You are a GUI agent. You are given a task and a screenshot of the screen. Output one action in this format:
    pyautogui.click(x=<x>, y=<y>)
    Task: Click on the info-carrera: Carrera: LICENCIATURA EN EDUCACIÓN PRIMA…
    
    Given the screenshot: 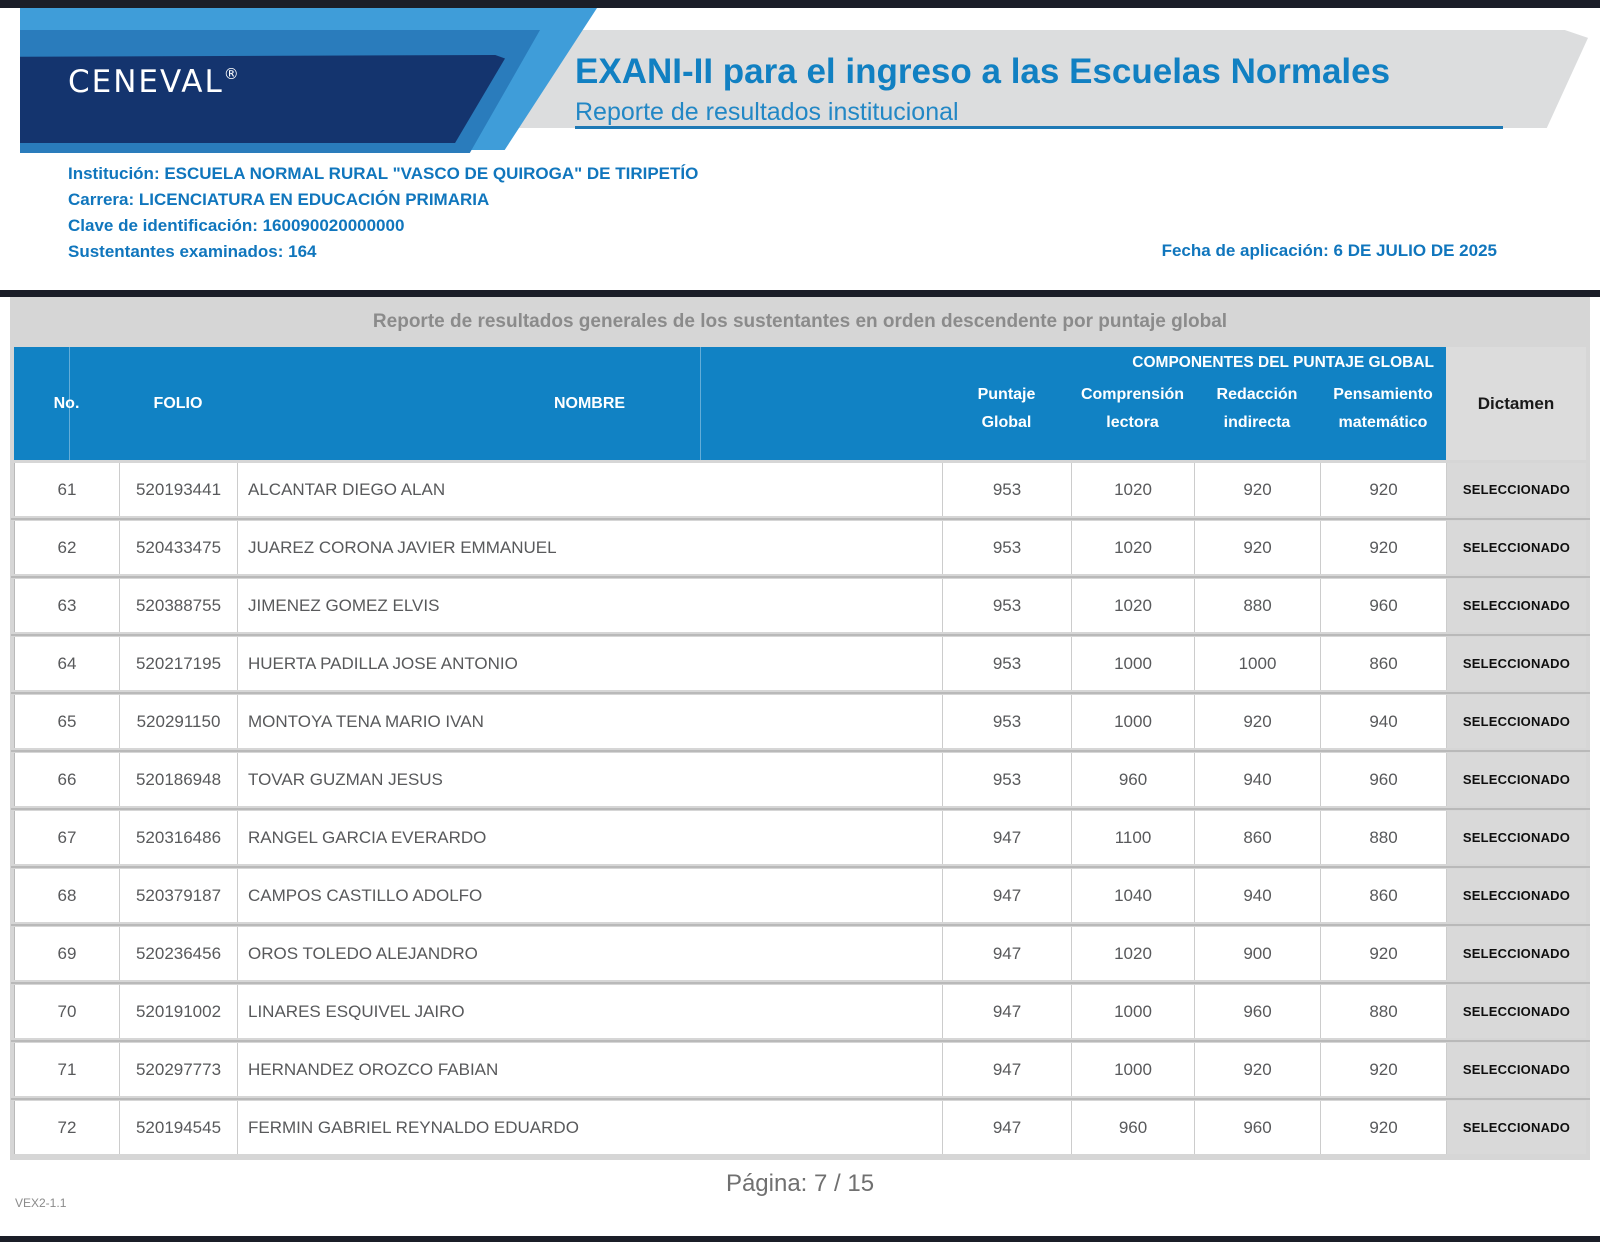 What is the action you would take?
    pyautogui.click(x=279, y=199)
    